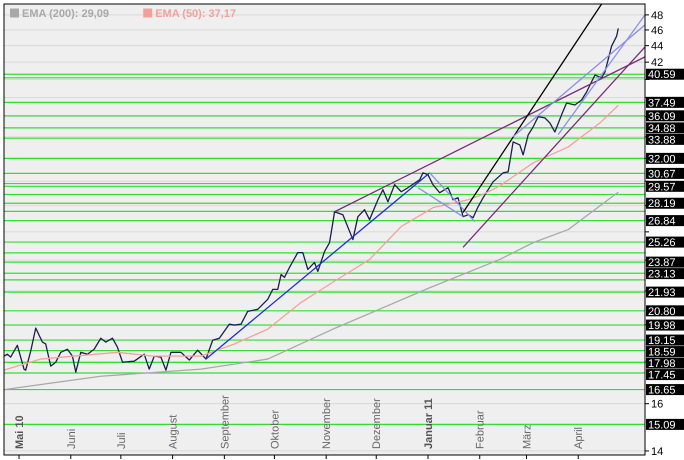  Describe the element at coordinates (480, 429) in the screenshot. I see `x-tick-label: Februar` at that location.